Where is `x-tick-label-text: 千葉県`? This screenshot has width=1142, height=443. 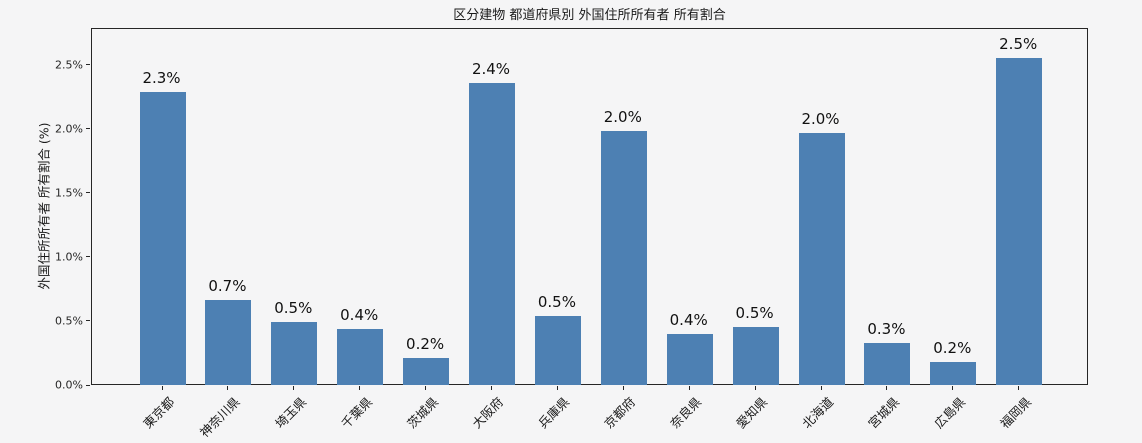
x-tick-label-text: 千葉県 is located at coordinates (356, 413).